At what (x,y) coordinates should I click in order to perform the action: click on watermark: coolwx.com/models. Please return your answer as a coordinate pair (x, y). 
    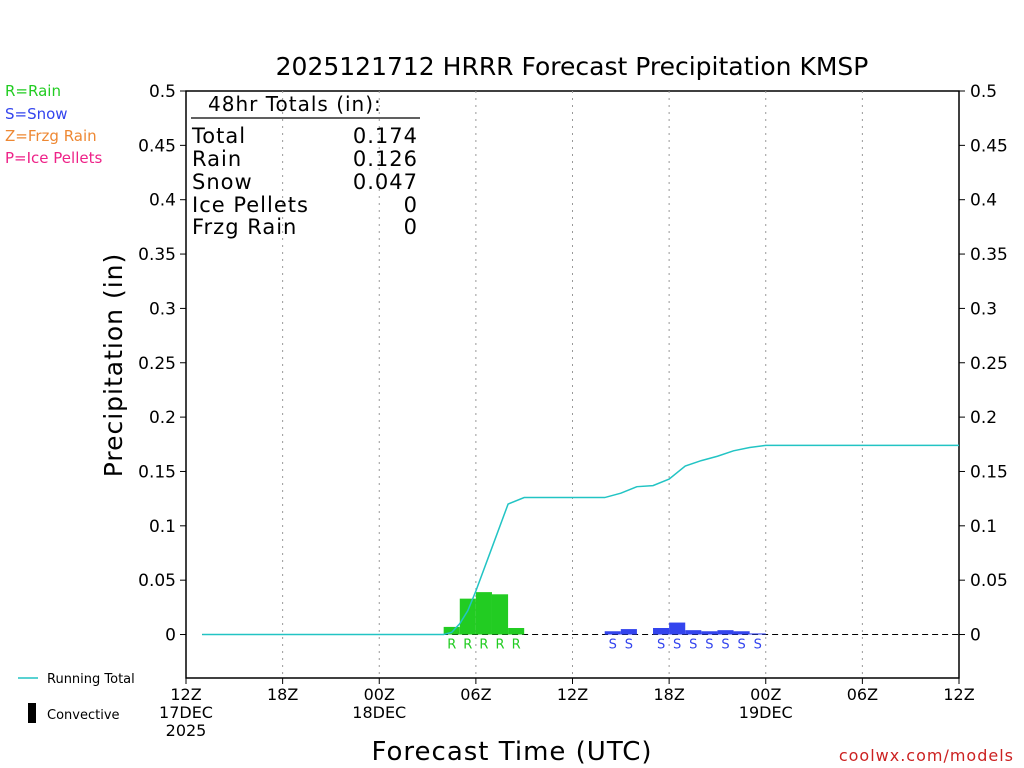
    Looking at the image, I should click on (926, 755).